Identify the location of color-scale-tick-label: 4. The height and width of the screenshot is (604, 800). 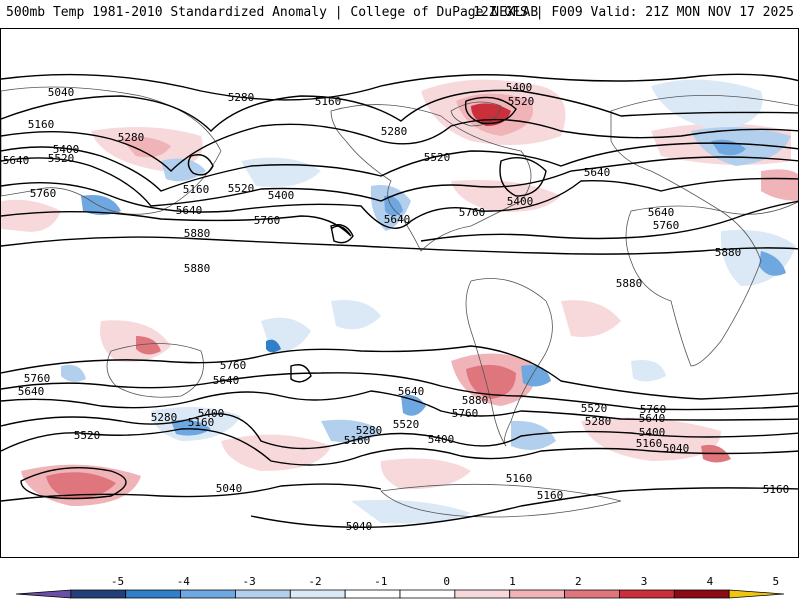
(710, 581).